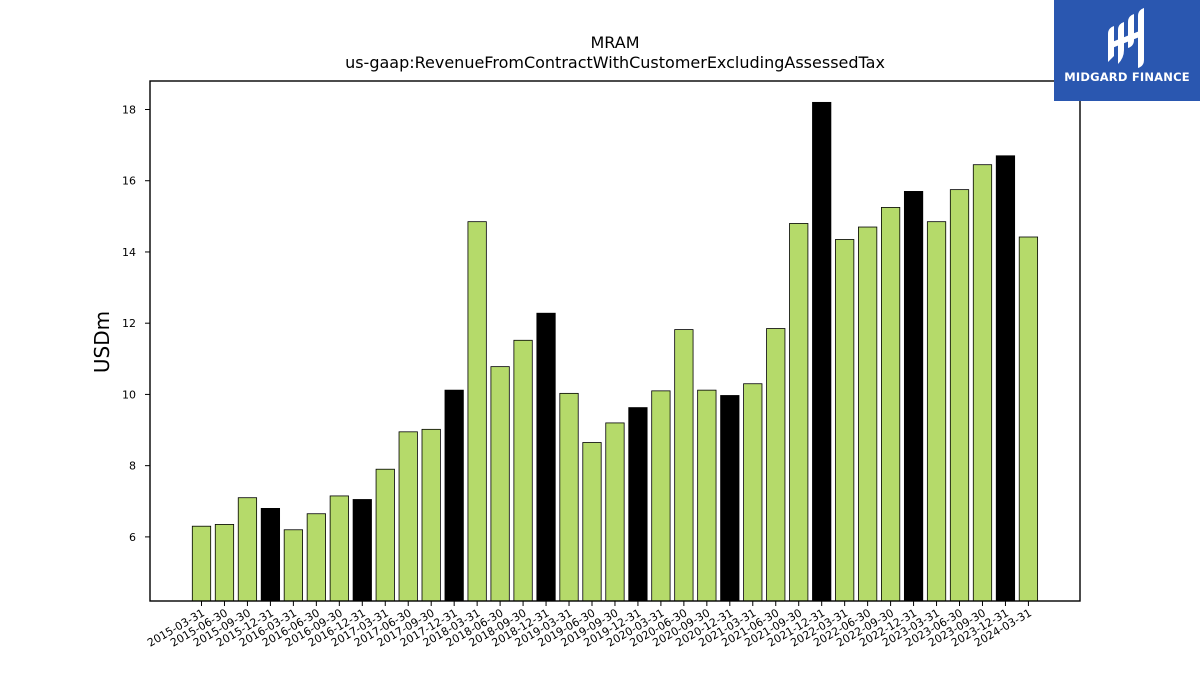 Image resolution: width=1200 pixels, height=675 pixels. Describe the element at coordinates (129, 181) in the screenshot. I see `y-tick-label: 16` at that location.